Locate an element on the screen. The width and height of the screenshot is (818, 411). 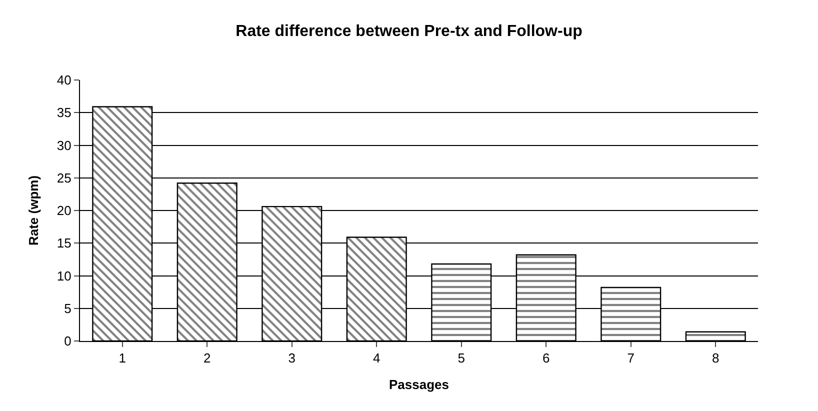
y-tick-label: 10 is located at coordinates (64, 276).